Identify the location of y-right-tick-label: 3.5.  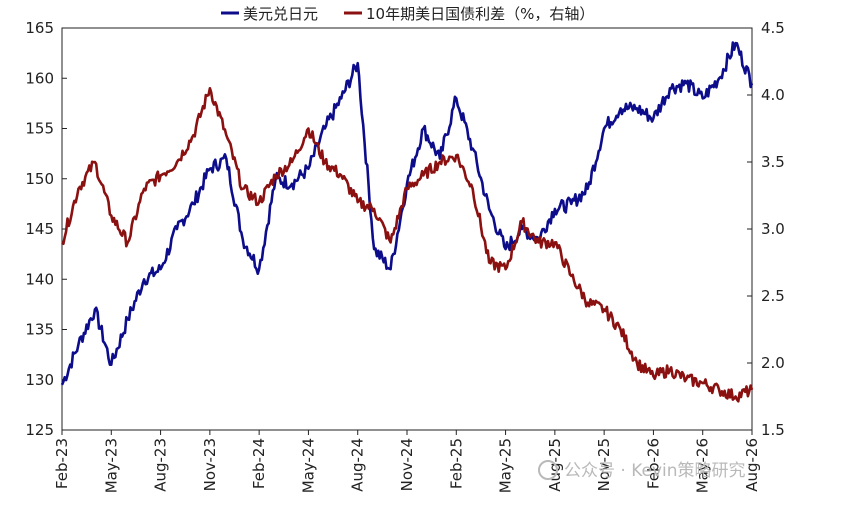
(773, 162).